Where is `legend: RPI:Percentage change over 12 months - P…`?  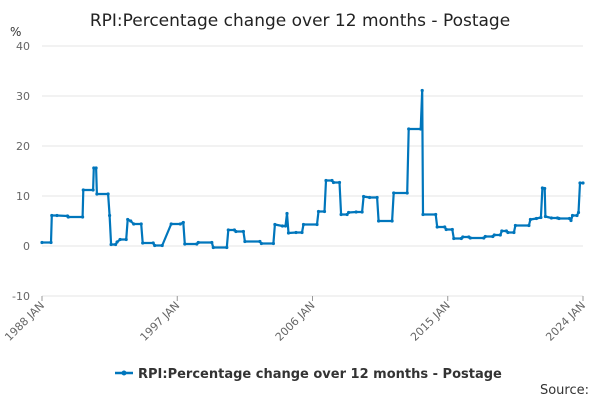
legend: RPI:Percentage change over 12 months - P… is located at coordinates (308, 374).